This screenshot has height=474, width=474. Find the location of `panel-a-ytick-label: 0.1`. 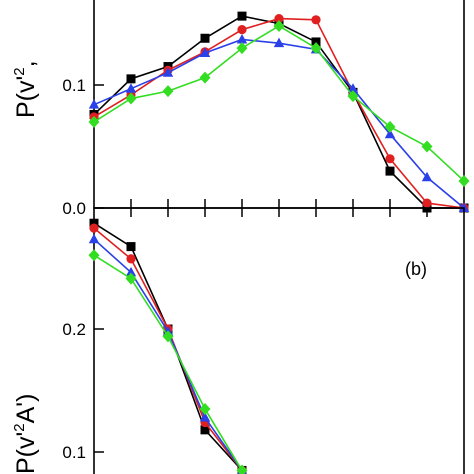

panel-a-ytick-label: 0.1 is located at coordinates (74, 85).